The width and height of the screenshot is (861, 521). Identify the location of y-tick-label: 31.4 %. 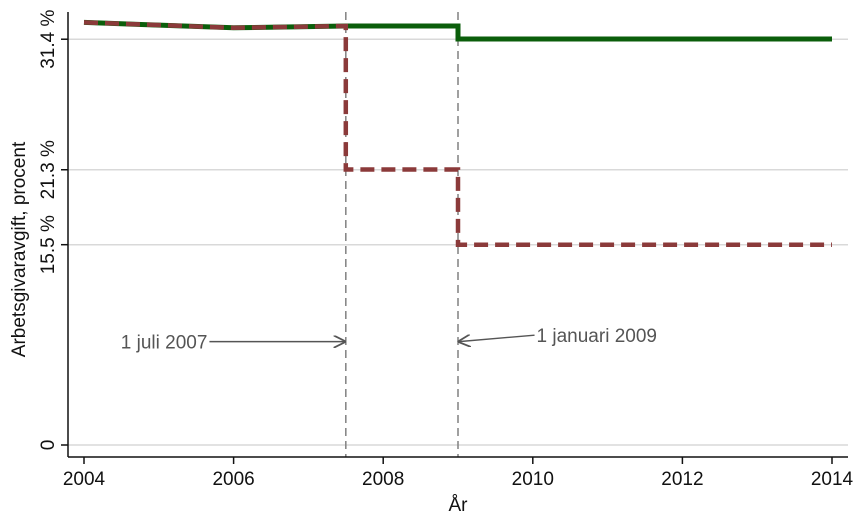
(48, 39).